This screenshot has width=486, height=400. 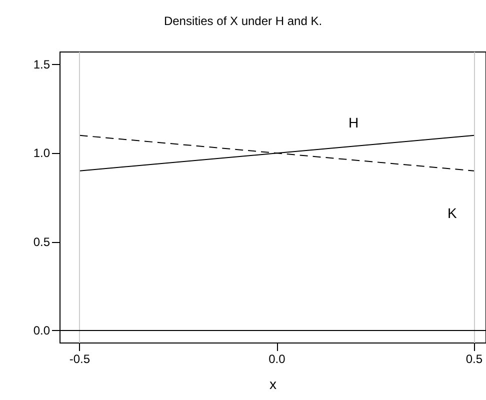 What do you see at coordinates (41, 331) in the screenshot?
I see `y-tick-label: 0.0` at bounding box center [41, 331].